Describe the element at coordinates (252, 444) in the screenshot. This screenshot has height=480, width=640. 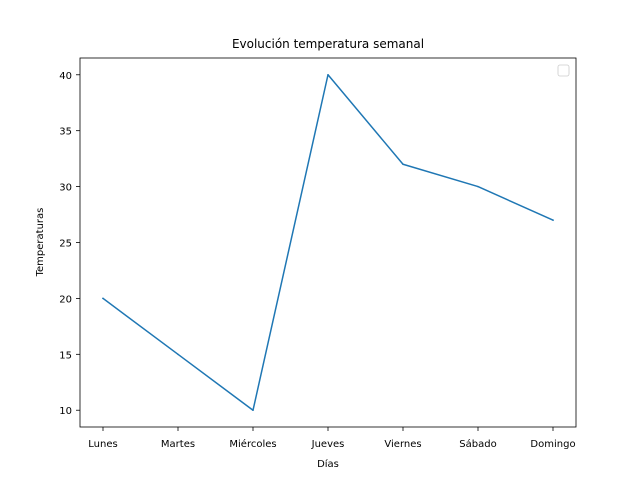
I see `x-tick-label: Miércoles` at that location.